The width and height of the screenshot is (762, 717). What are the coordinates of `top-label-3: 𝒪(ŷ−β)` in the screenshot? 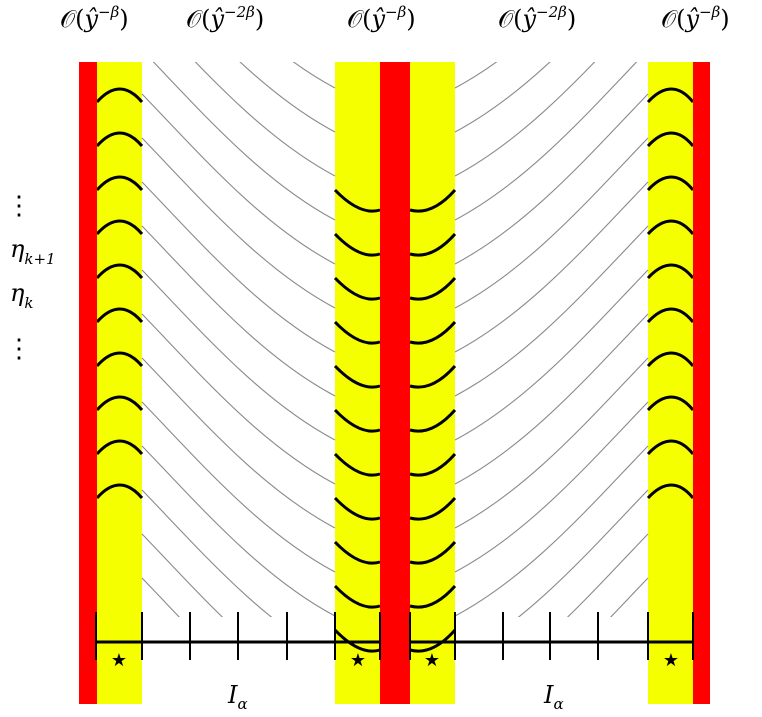 It's located at (381, 18).